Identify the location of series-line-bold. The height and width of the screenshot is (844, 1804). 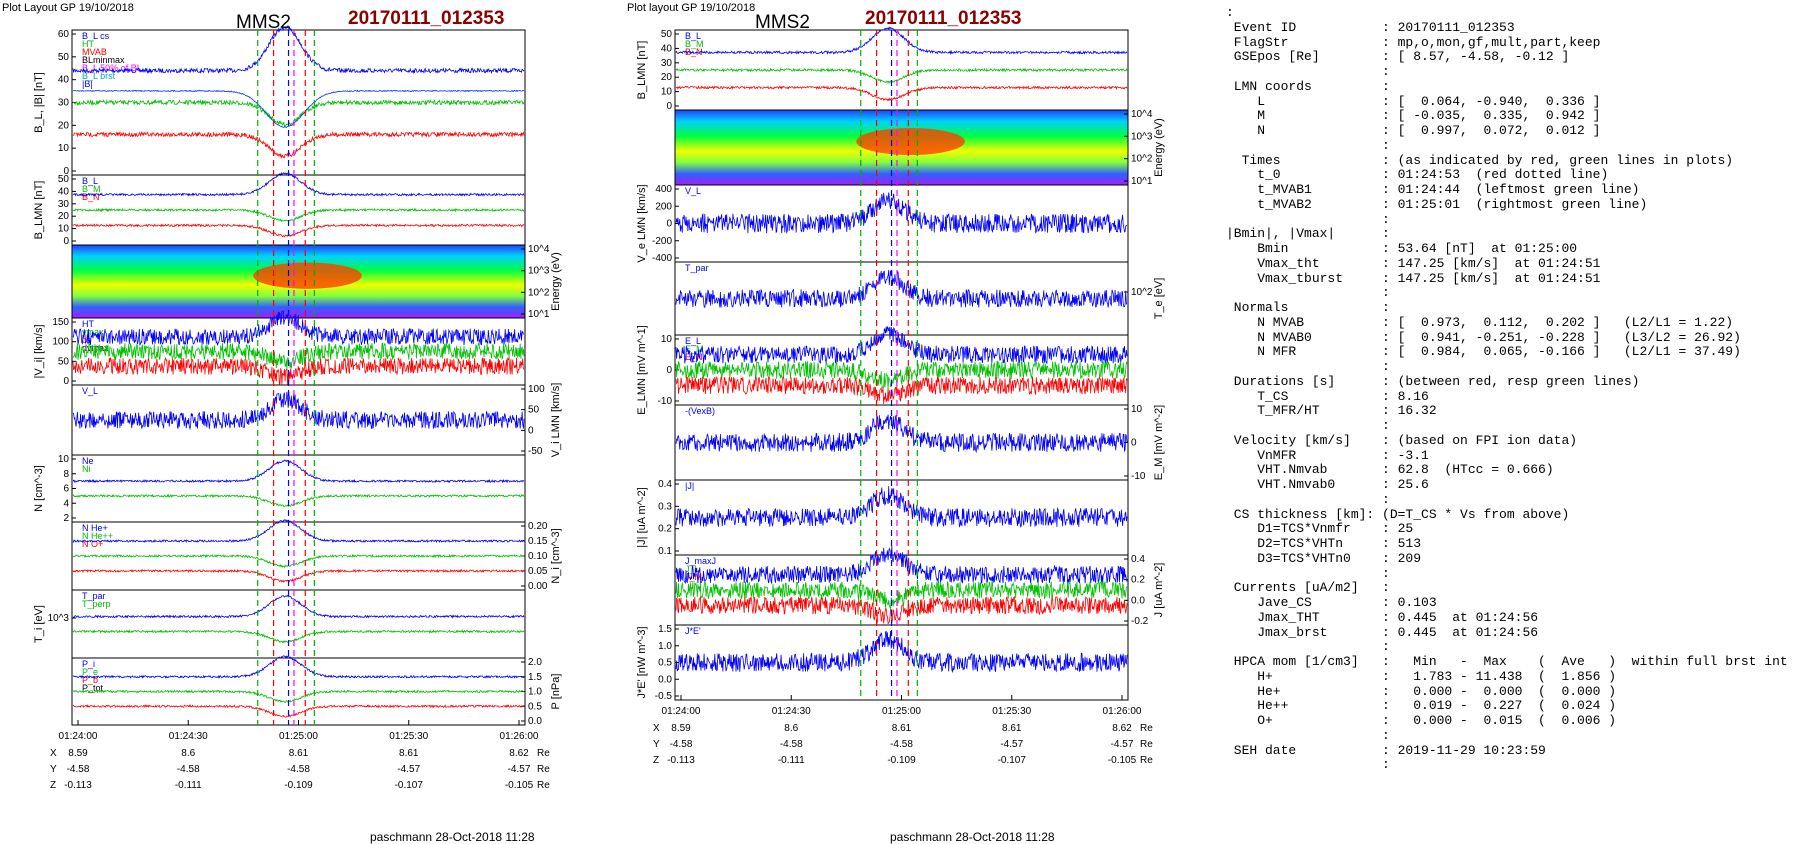
(298, 109).